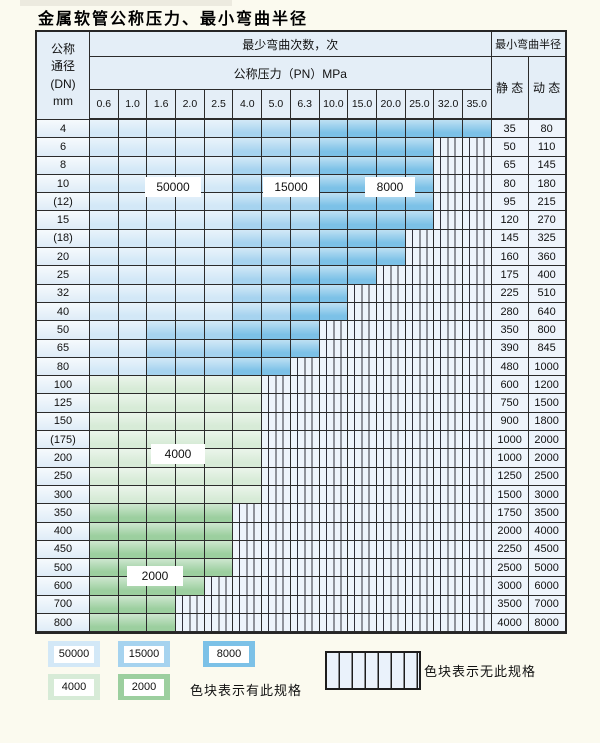 The image size is (600, 743). Describe the element at coordinates (63, 129) in the screenshot. I see `dn-cell: 4` at that location.